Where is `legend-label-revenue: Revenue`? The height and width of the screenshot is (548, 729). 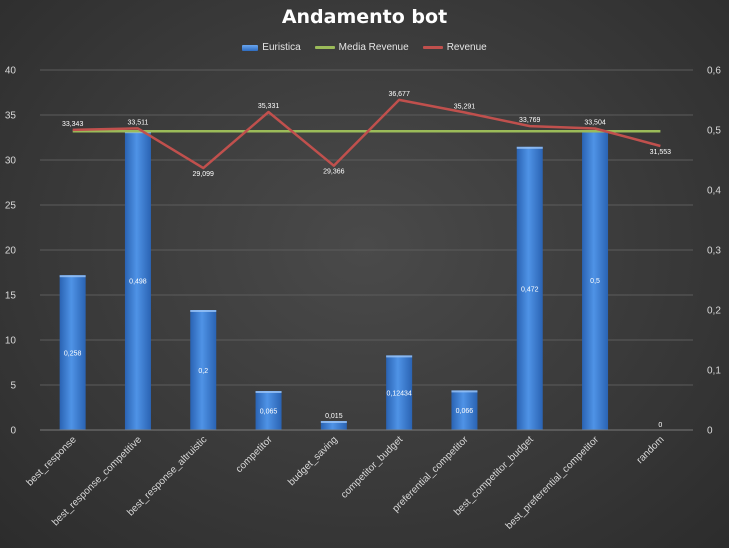 legend-label-revenue: Revenue is located at coordinates (466, 47).